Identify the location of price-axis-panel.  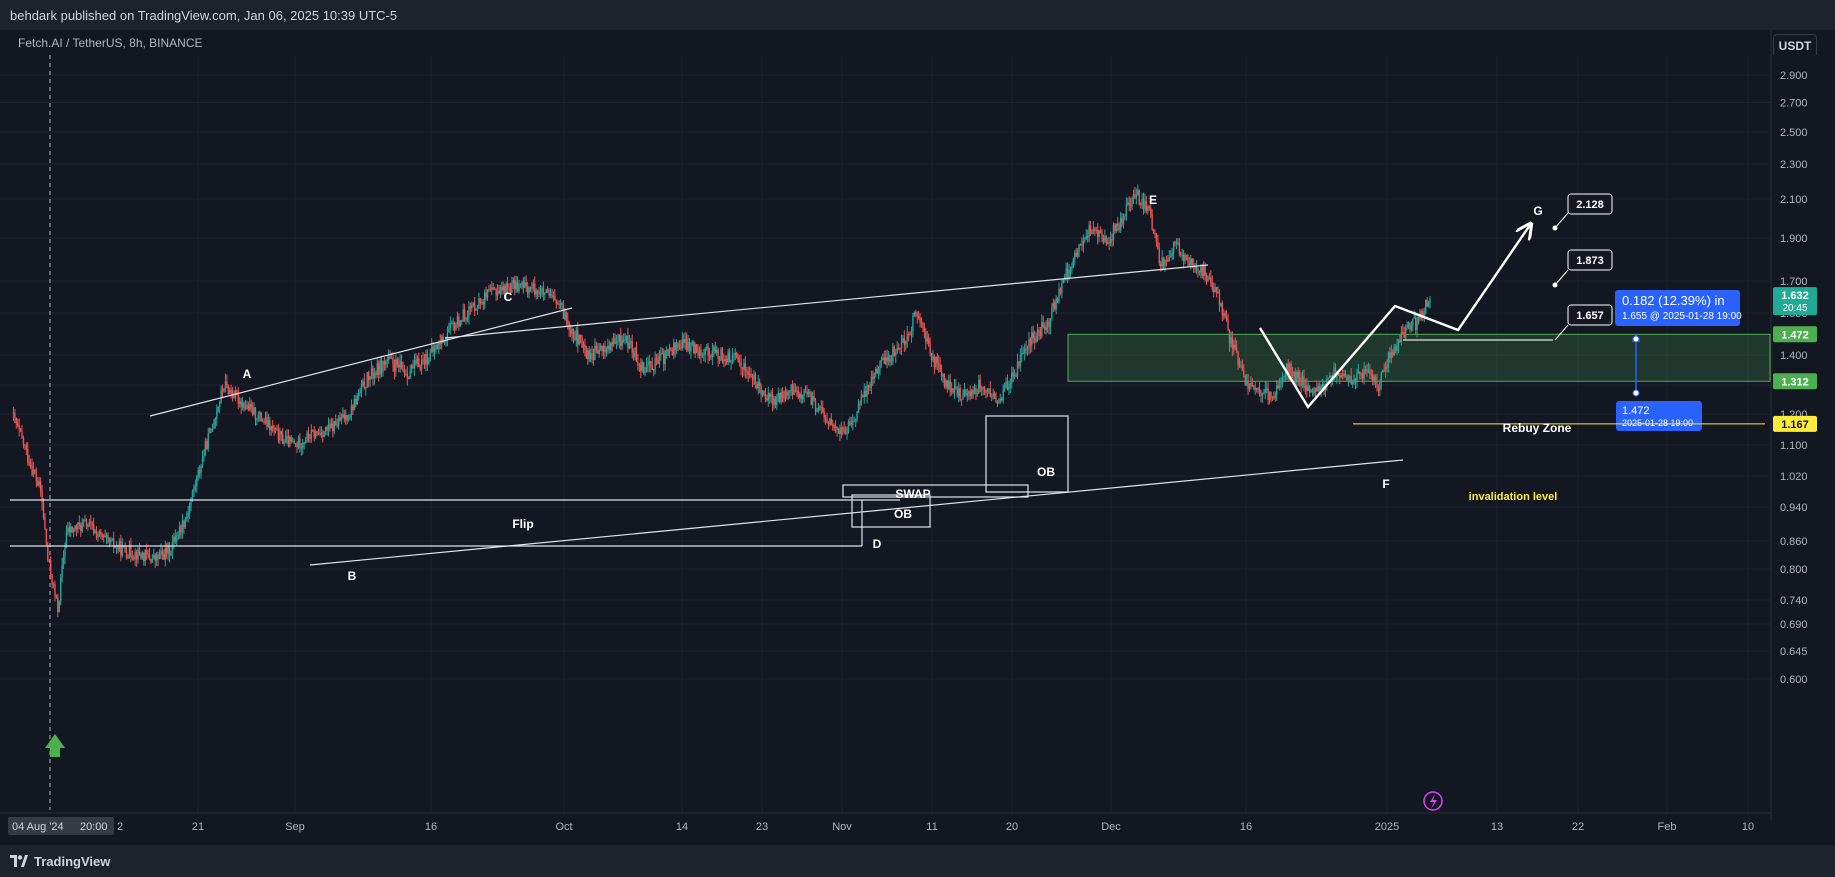
(1803, 450).